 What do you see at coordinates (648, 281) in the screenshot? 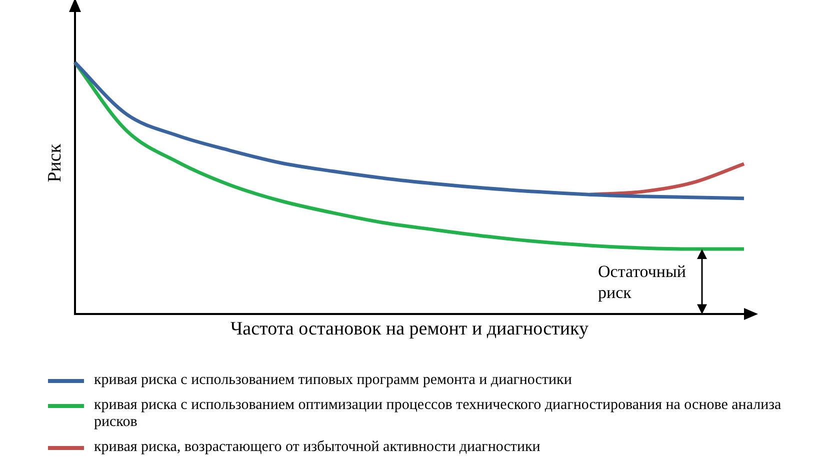
I see `annotation: Остаточный риск` at bounding box center [648, 281].